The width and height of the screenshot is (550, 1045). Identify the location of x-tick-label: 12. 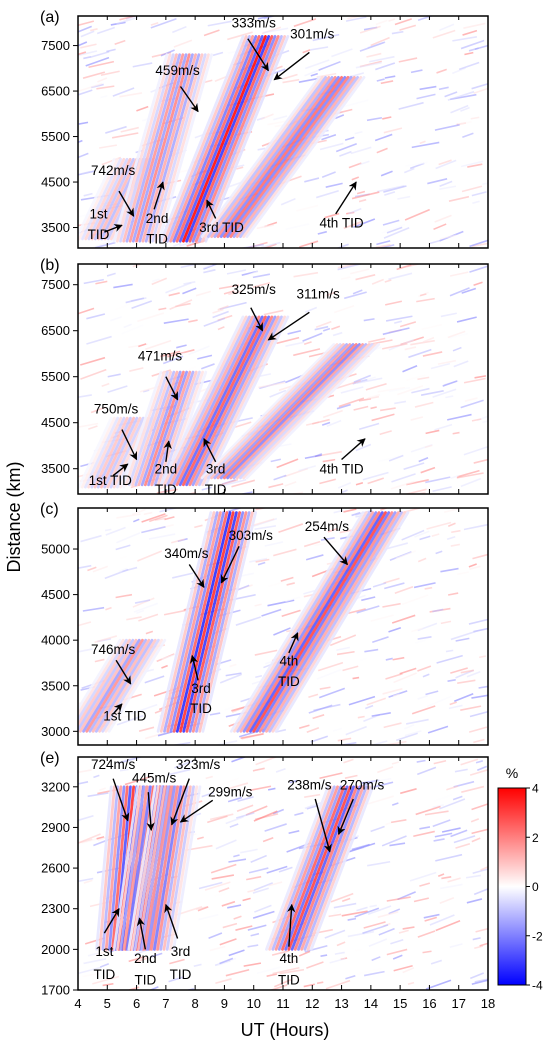
(312, 1003).